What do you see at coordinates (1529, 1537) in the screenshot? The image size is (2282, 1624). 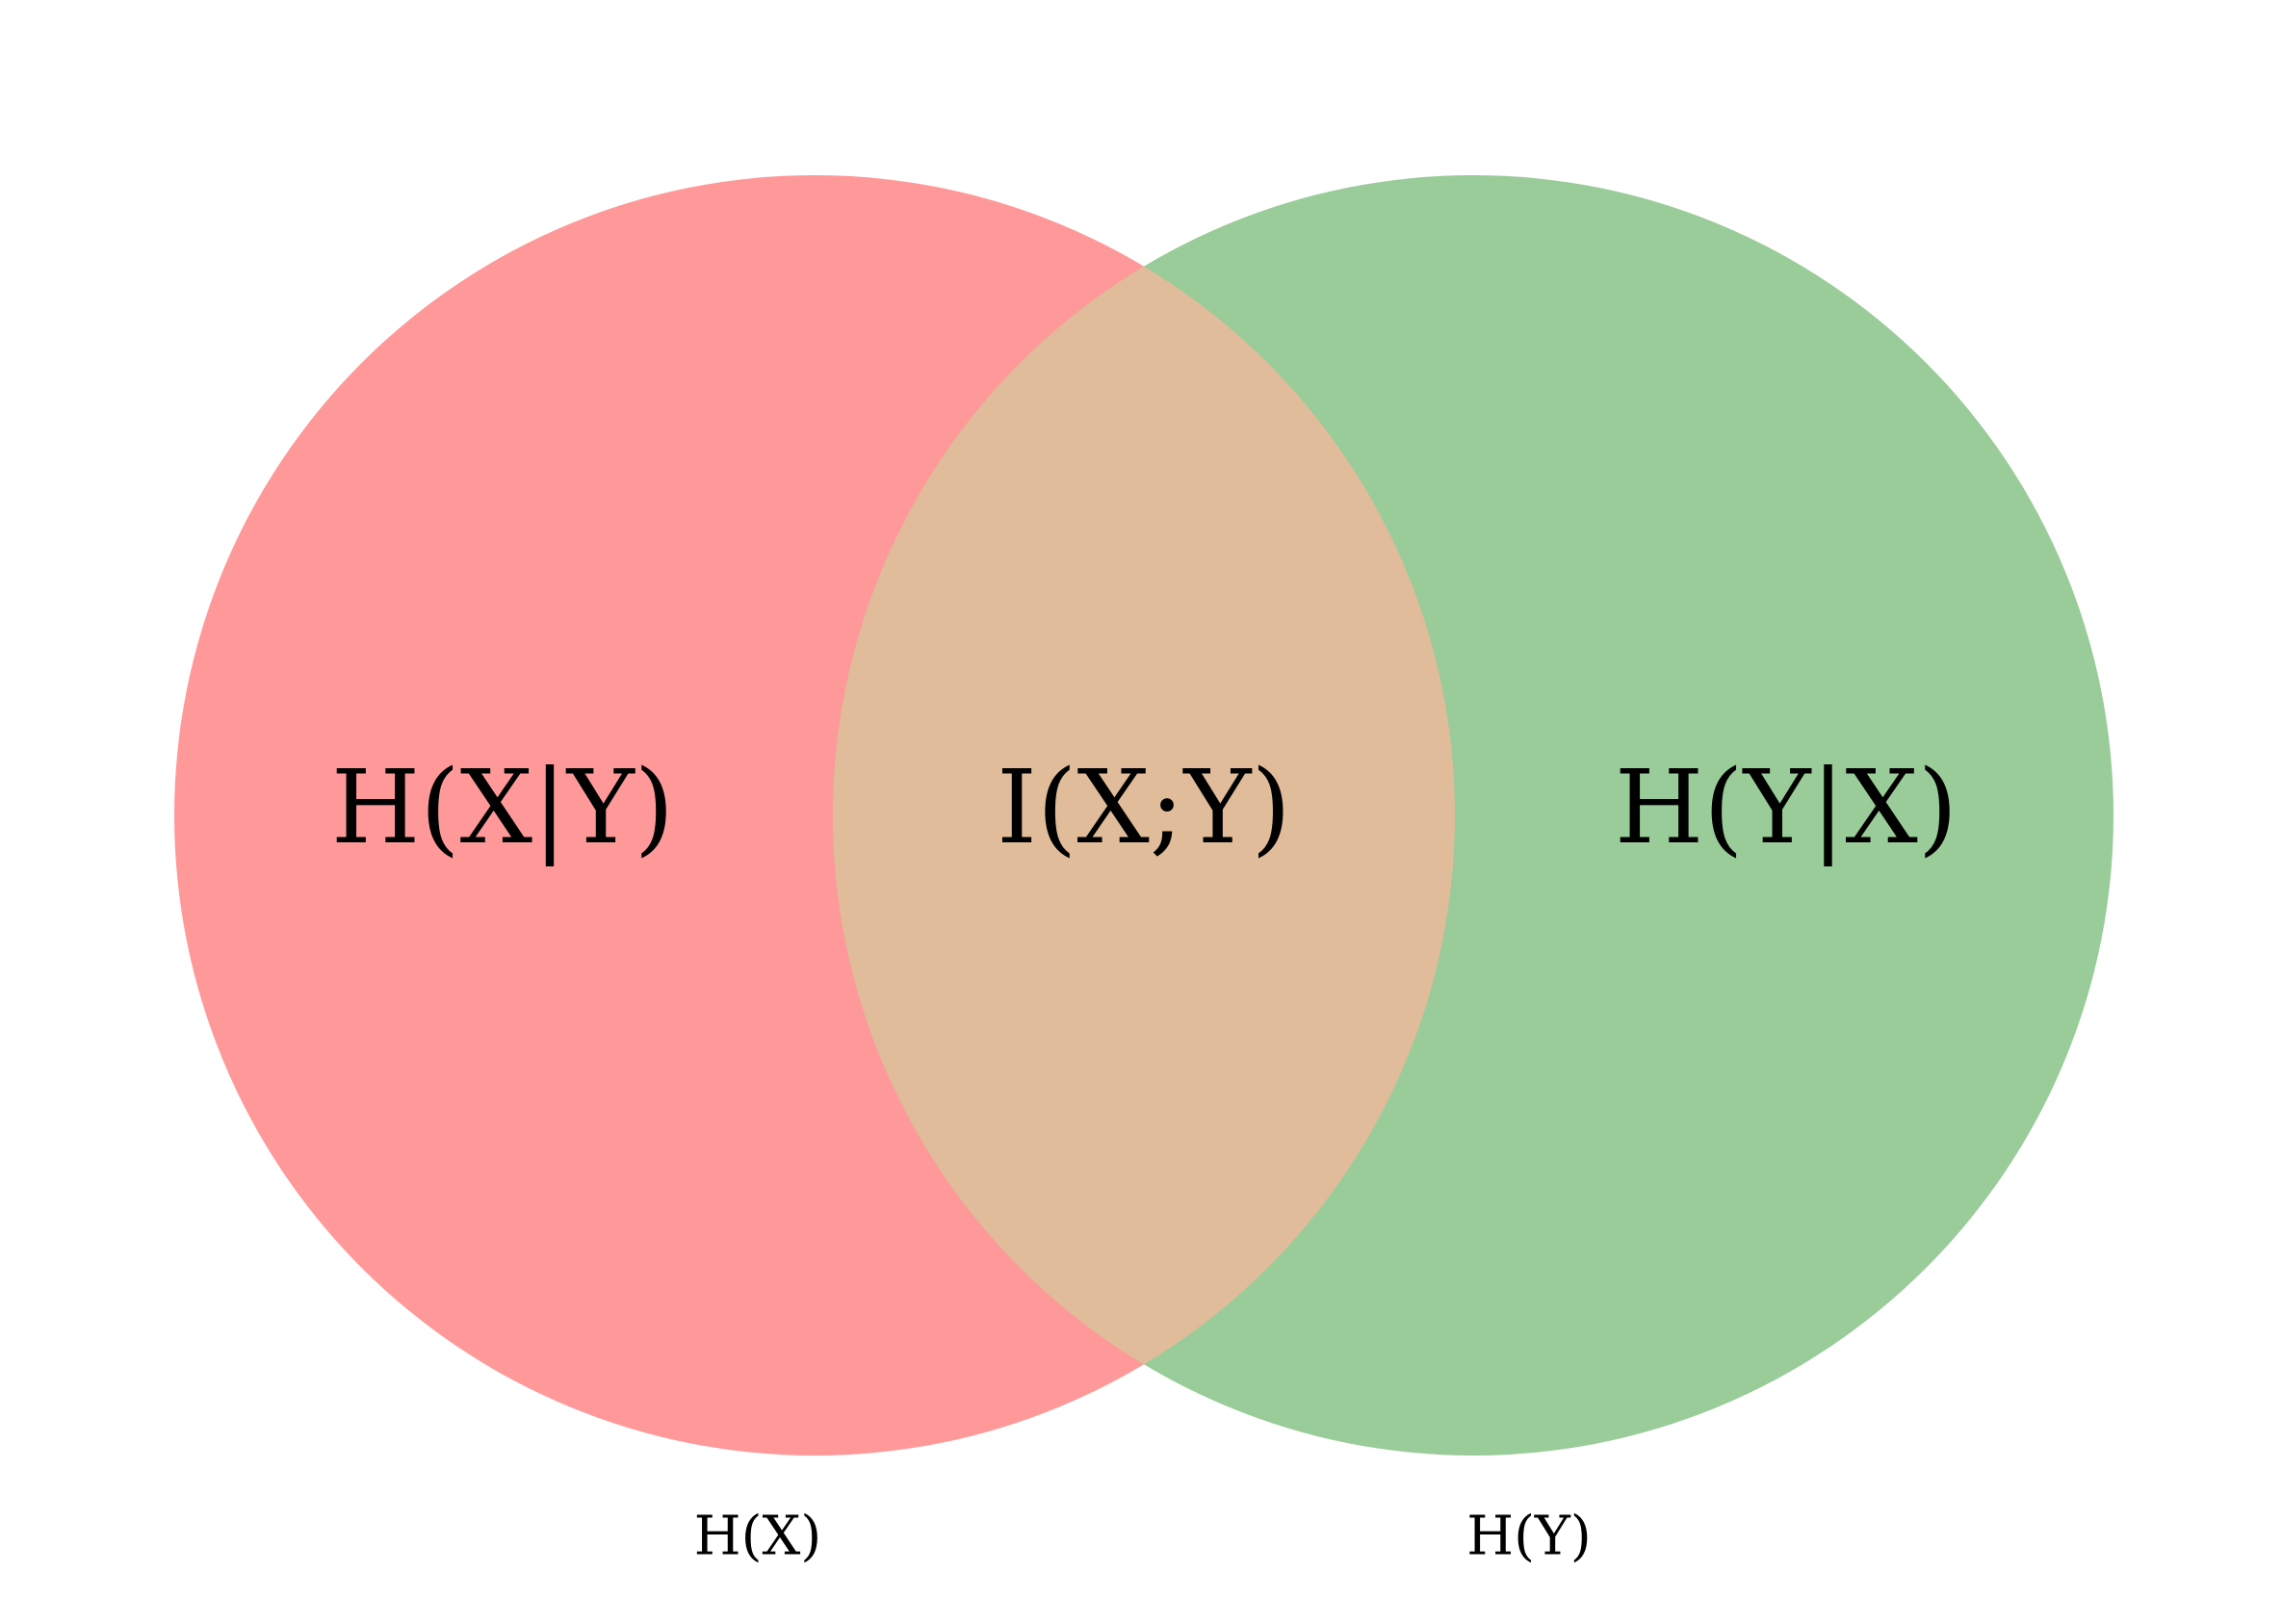 I see `set-y-label: H(Y)` at bounding box center [1529, 1537].